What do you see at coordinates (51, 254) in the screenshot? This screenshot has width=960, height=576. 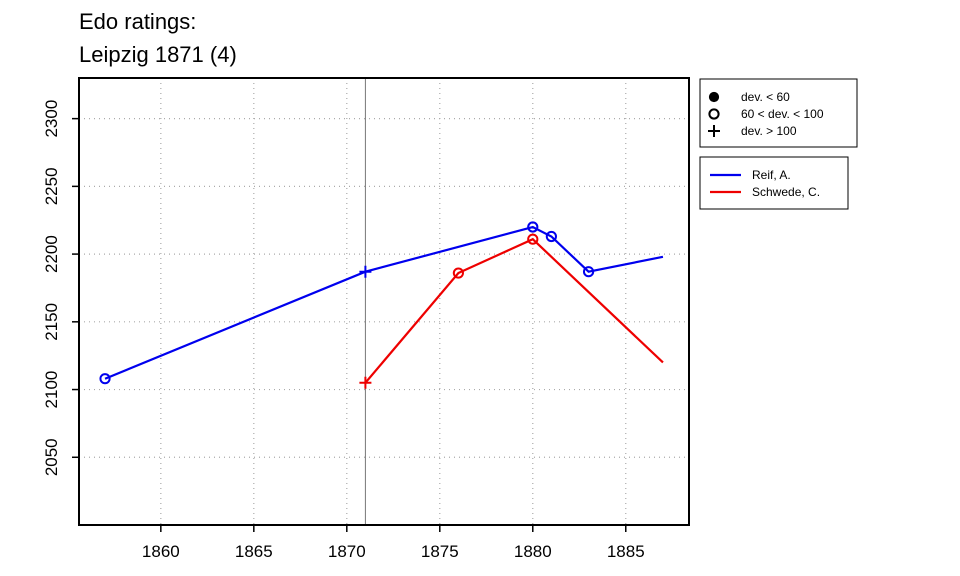 I see `y-tick-label: 2200` at bounding box center [51, 254].